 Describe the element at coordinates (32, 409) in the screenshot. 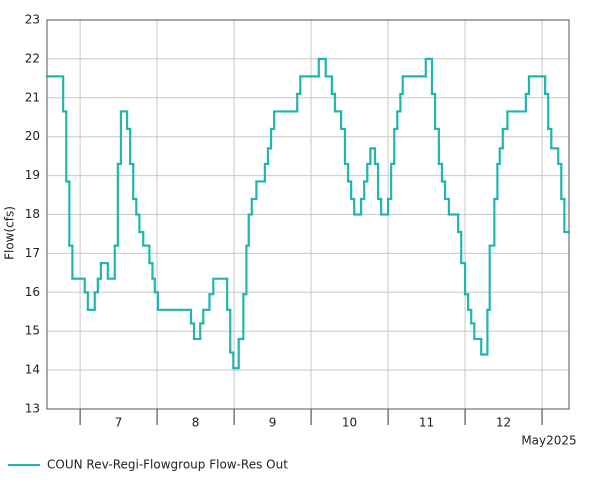

I see `y-tick-label: 13` at that location.